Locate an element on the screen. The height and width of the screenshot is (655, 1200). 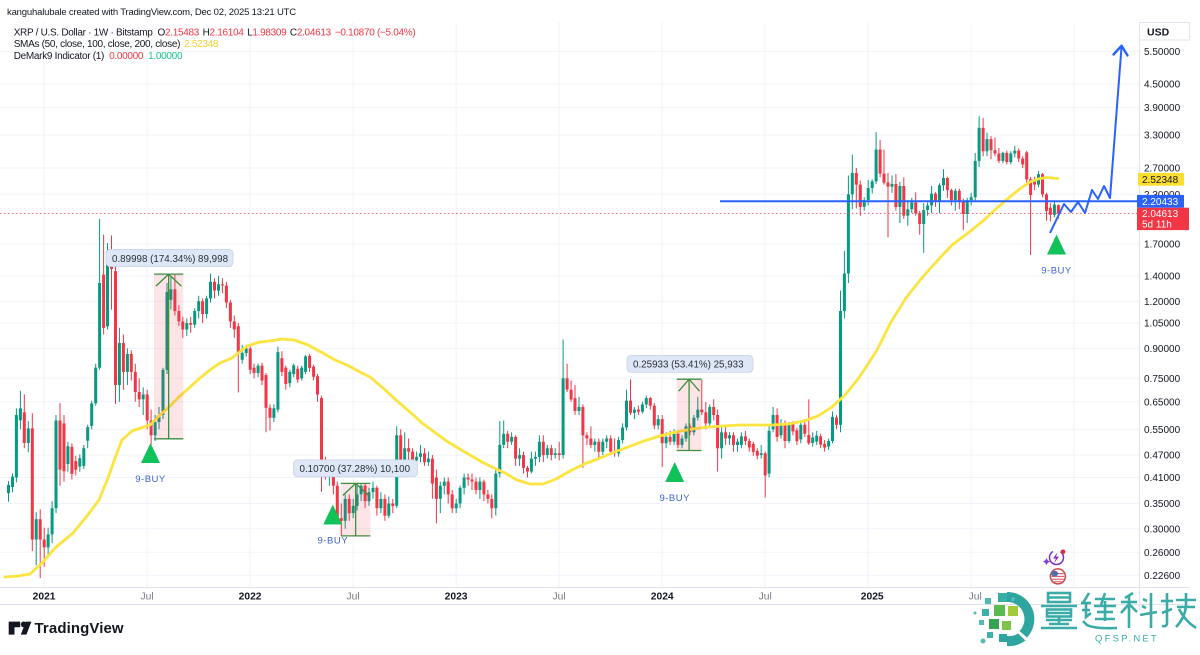
svg-text: 4.50000 is located at coordinates (1162, 85).